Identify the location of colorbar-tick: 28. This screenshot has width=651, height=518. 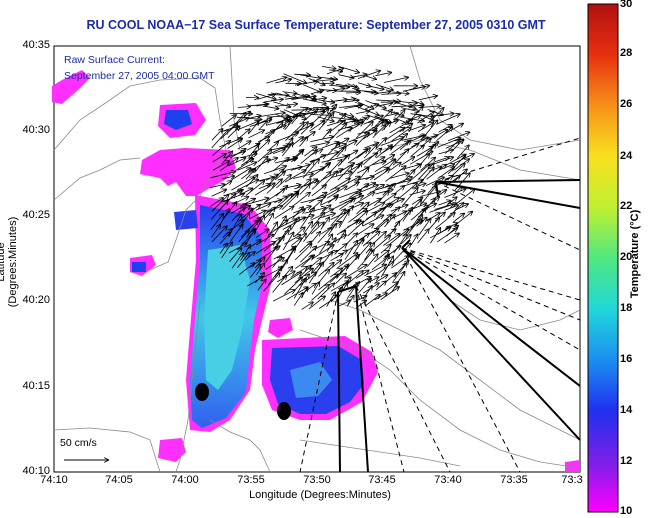
(626, 53).